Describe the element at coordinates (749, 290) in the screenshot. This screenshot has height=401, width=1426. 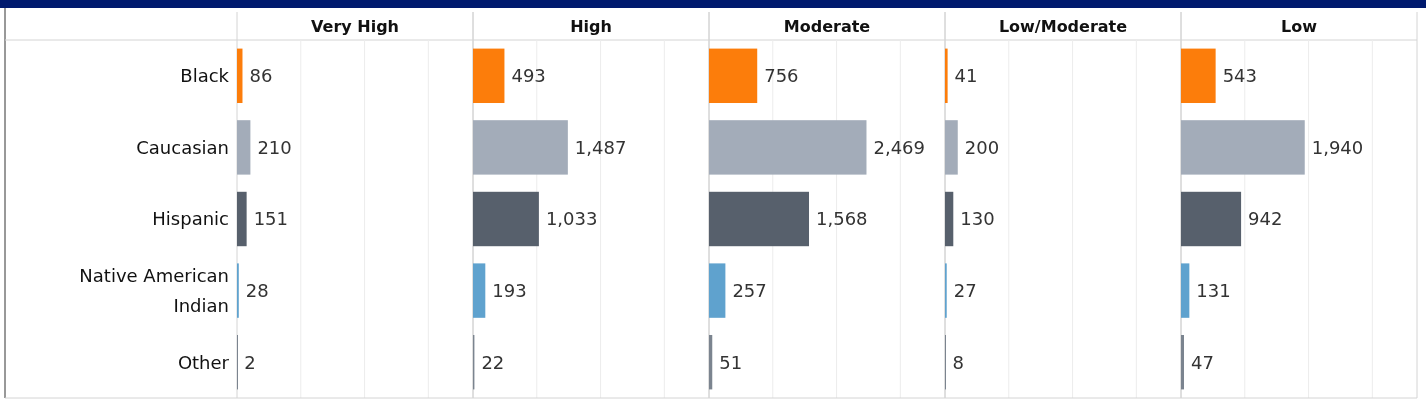
I see `data-label: 257` at that location.